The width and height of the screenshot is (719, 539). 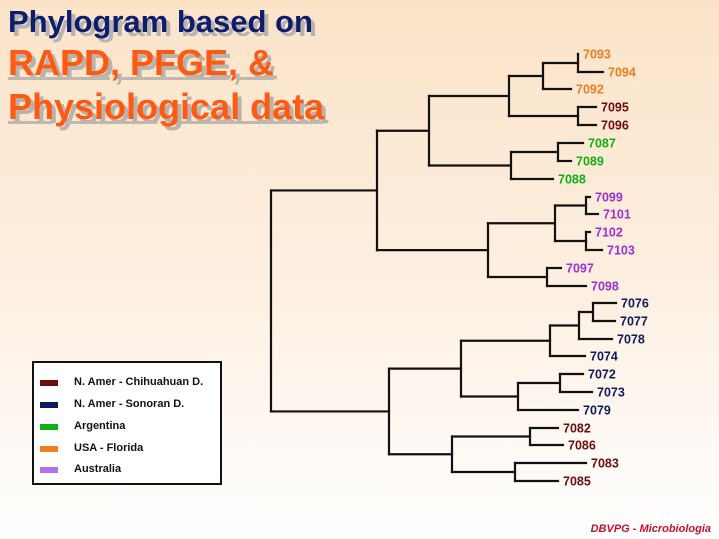 What do you see at coordinates (572, 180) in the screenshot?
I see `leaf-label-7088: 7088` at bounding box center [572, 180].